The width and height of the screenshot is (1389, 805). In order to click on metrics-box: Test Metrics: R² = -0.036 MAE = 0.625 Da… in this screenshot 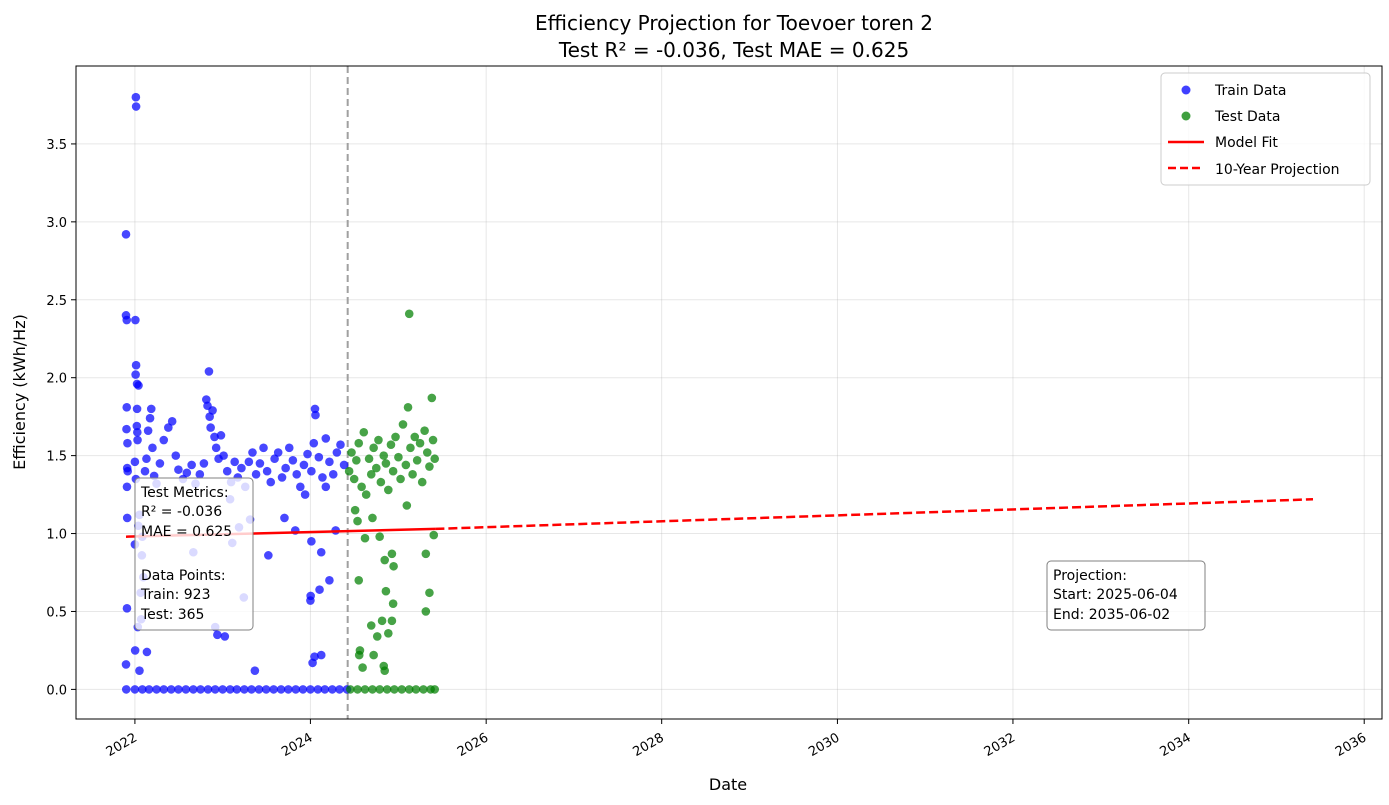, I will do `click(194, 554)`.